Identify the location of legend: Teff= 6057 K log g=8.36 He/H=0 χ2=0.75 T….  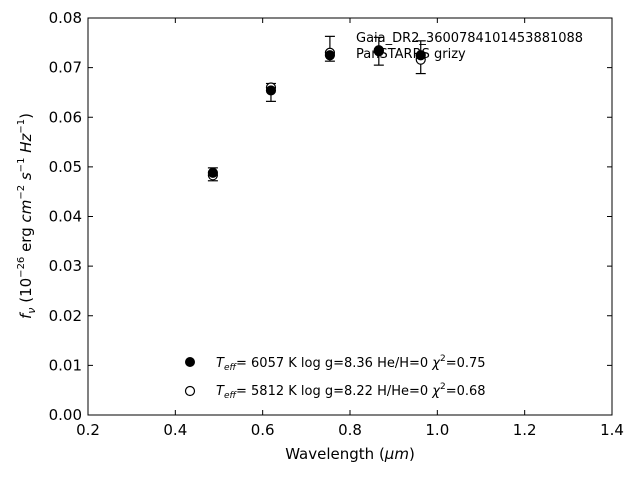
(335, 377).